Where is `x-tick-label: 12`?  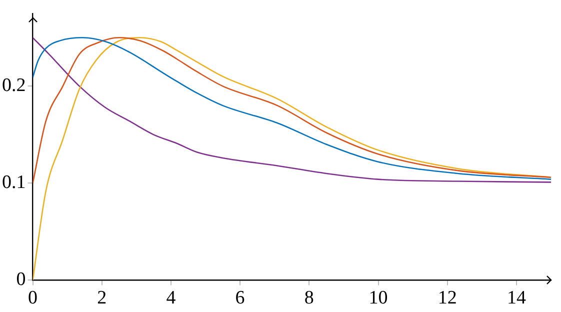 x-tick-label: 12 is located at coordinates (447, 298).